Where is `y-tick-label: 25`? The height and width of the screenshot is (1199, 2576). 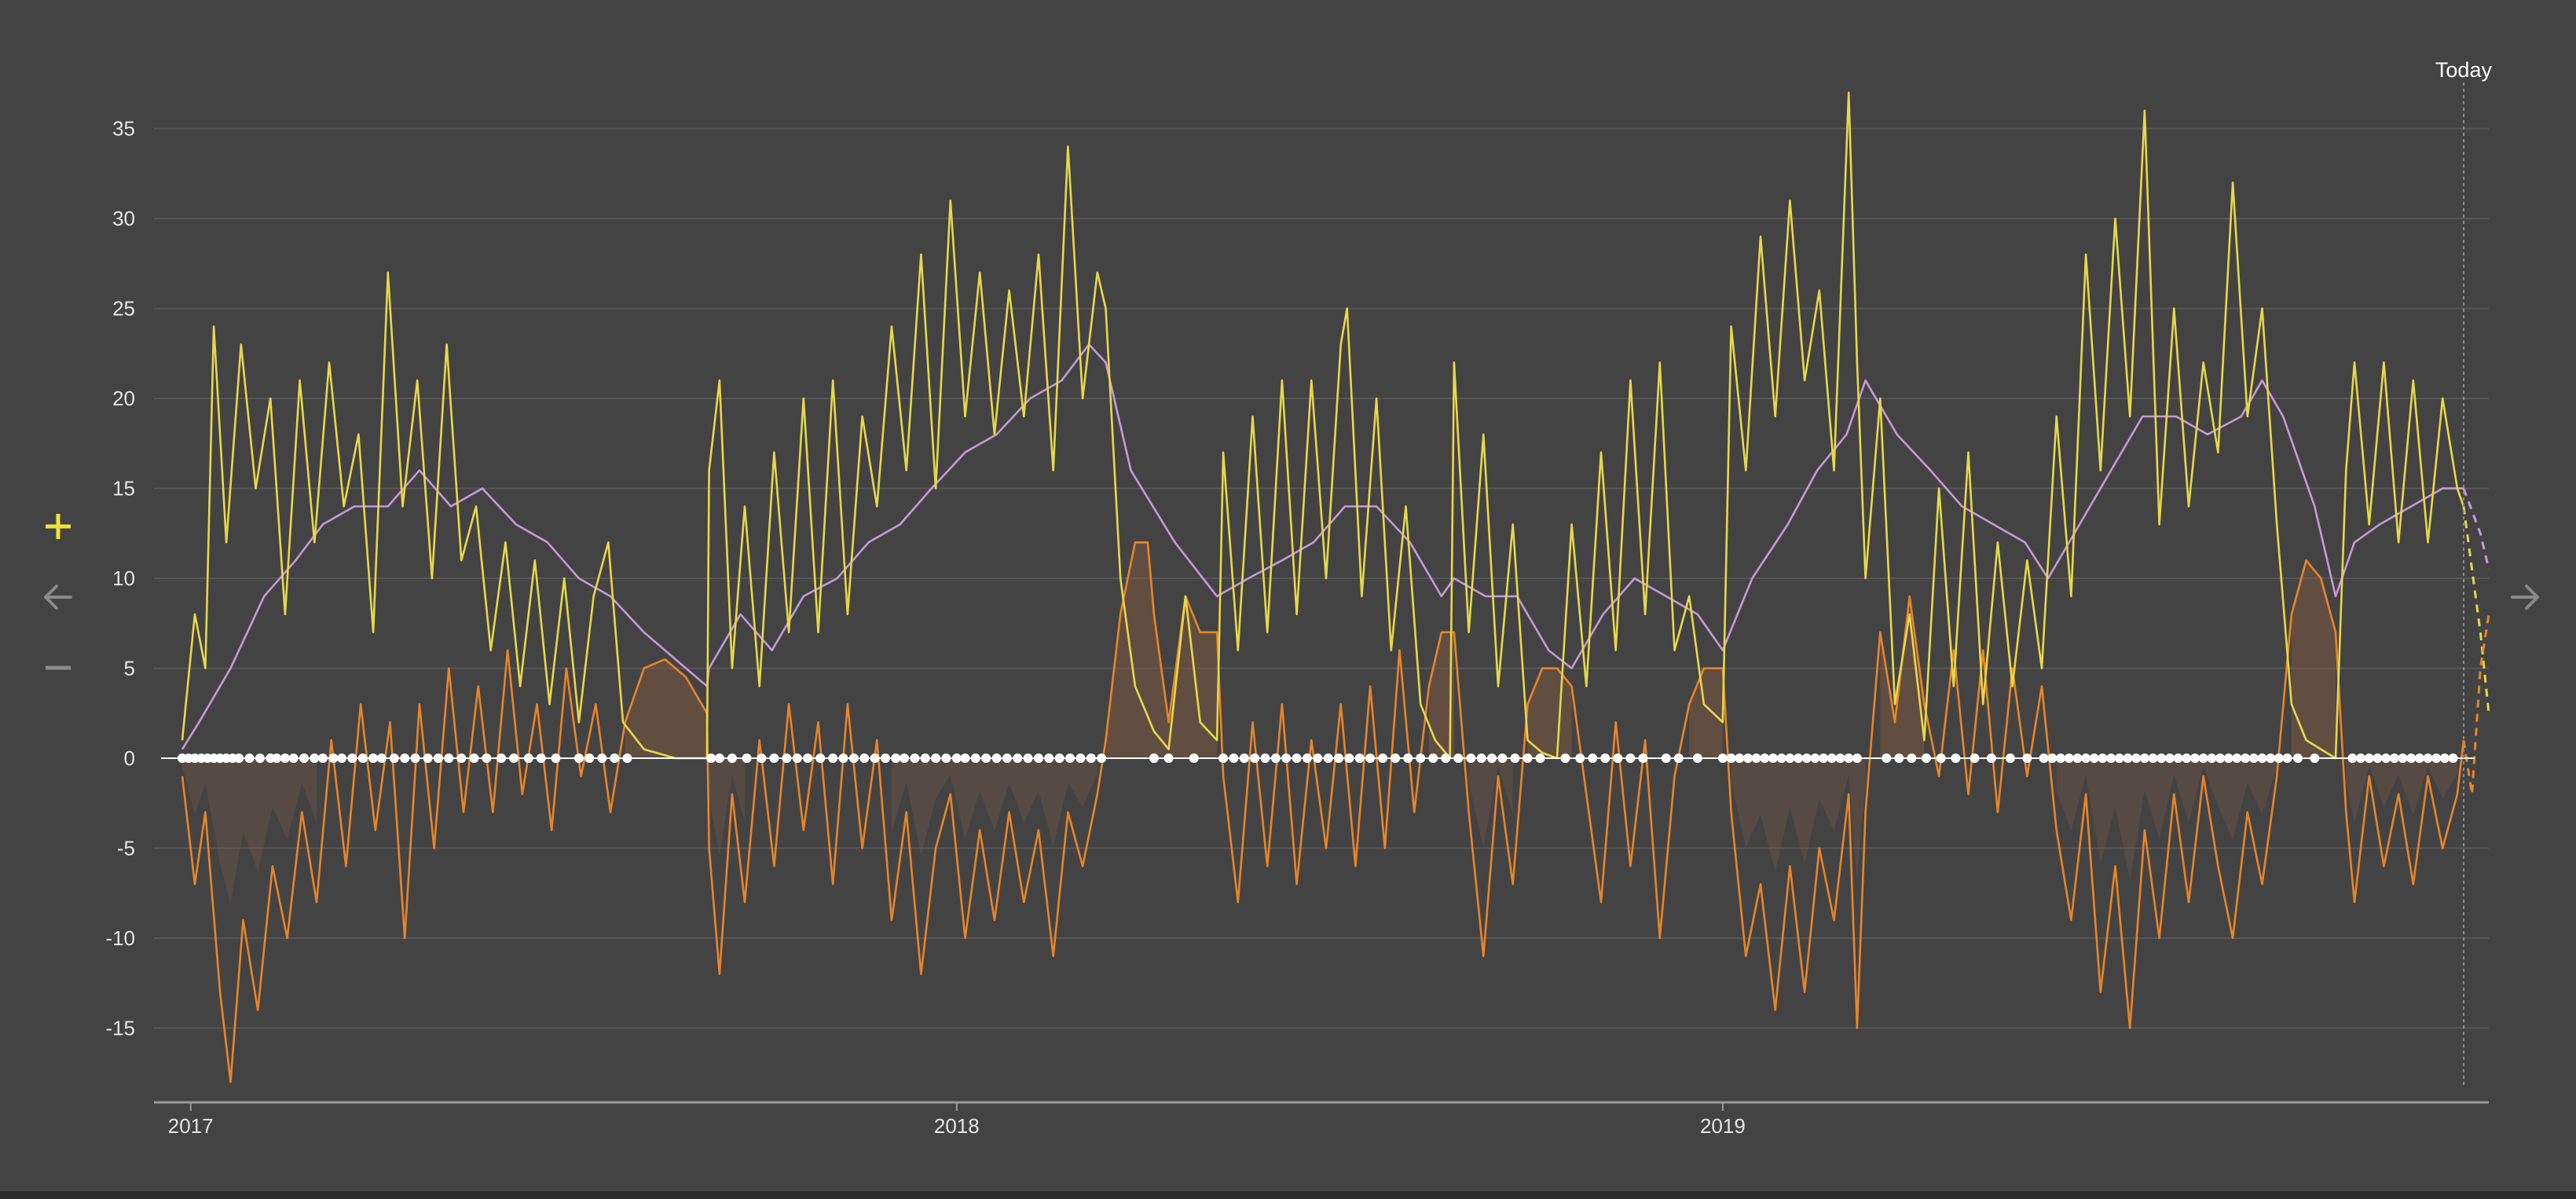
y-tick-label: 25 is located at coordinates (123, 309).